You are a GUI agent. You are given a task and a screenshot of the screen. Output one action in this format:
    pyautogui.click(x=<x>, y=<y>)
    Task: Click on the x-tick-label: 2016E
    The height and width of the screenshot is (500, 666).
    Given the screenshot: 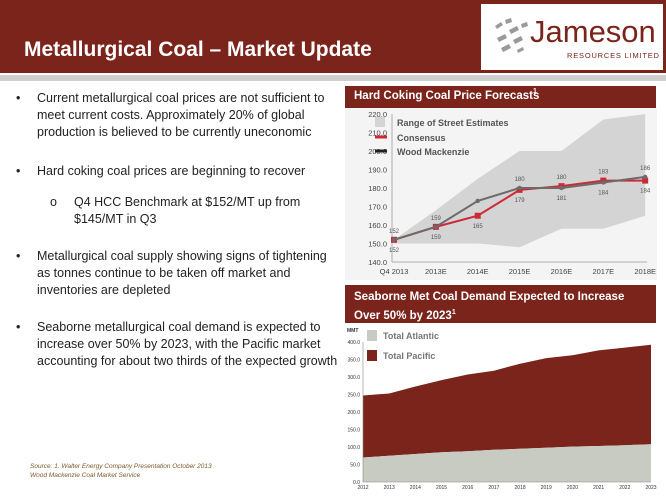 What is the action you would take?
    pyautogui.click(x=562, y=271)
    